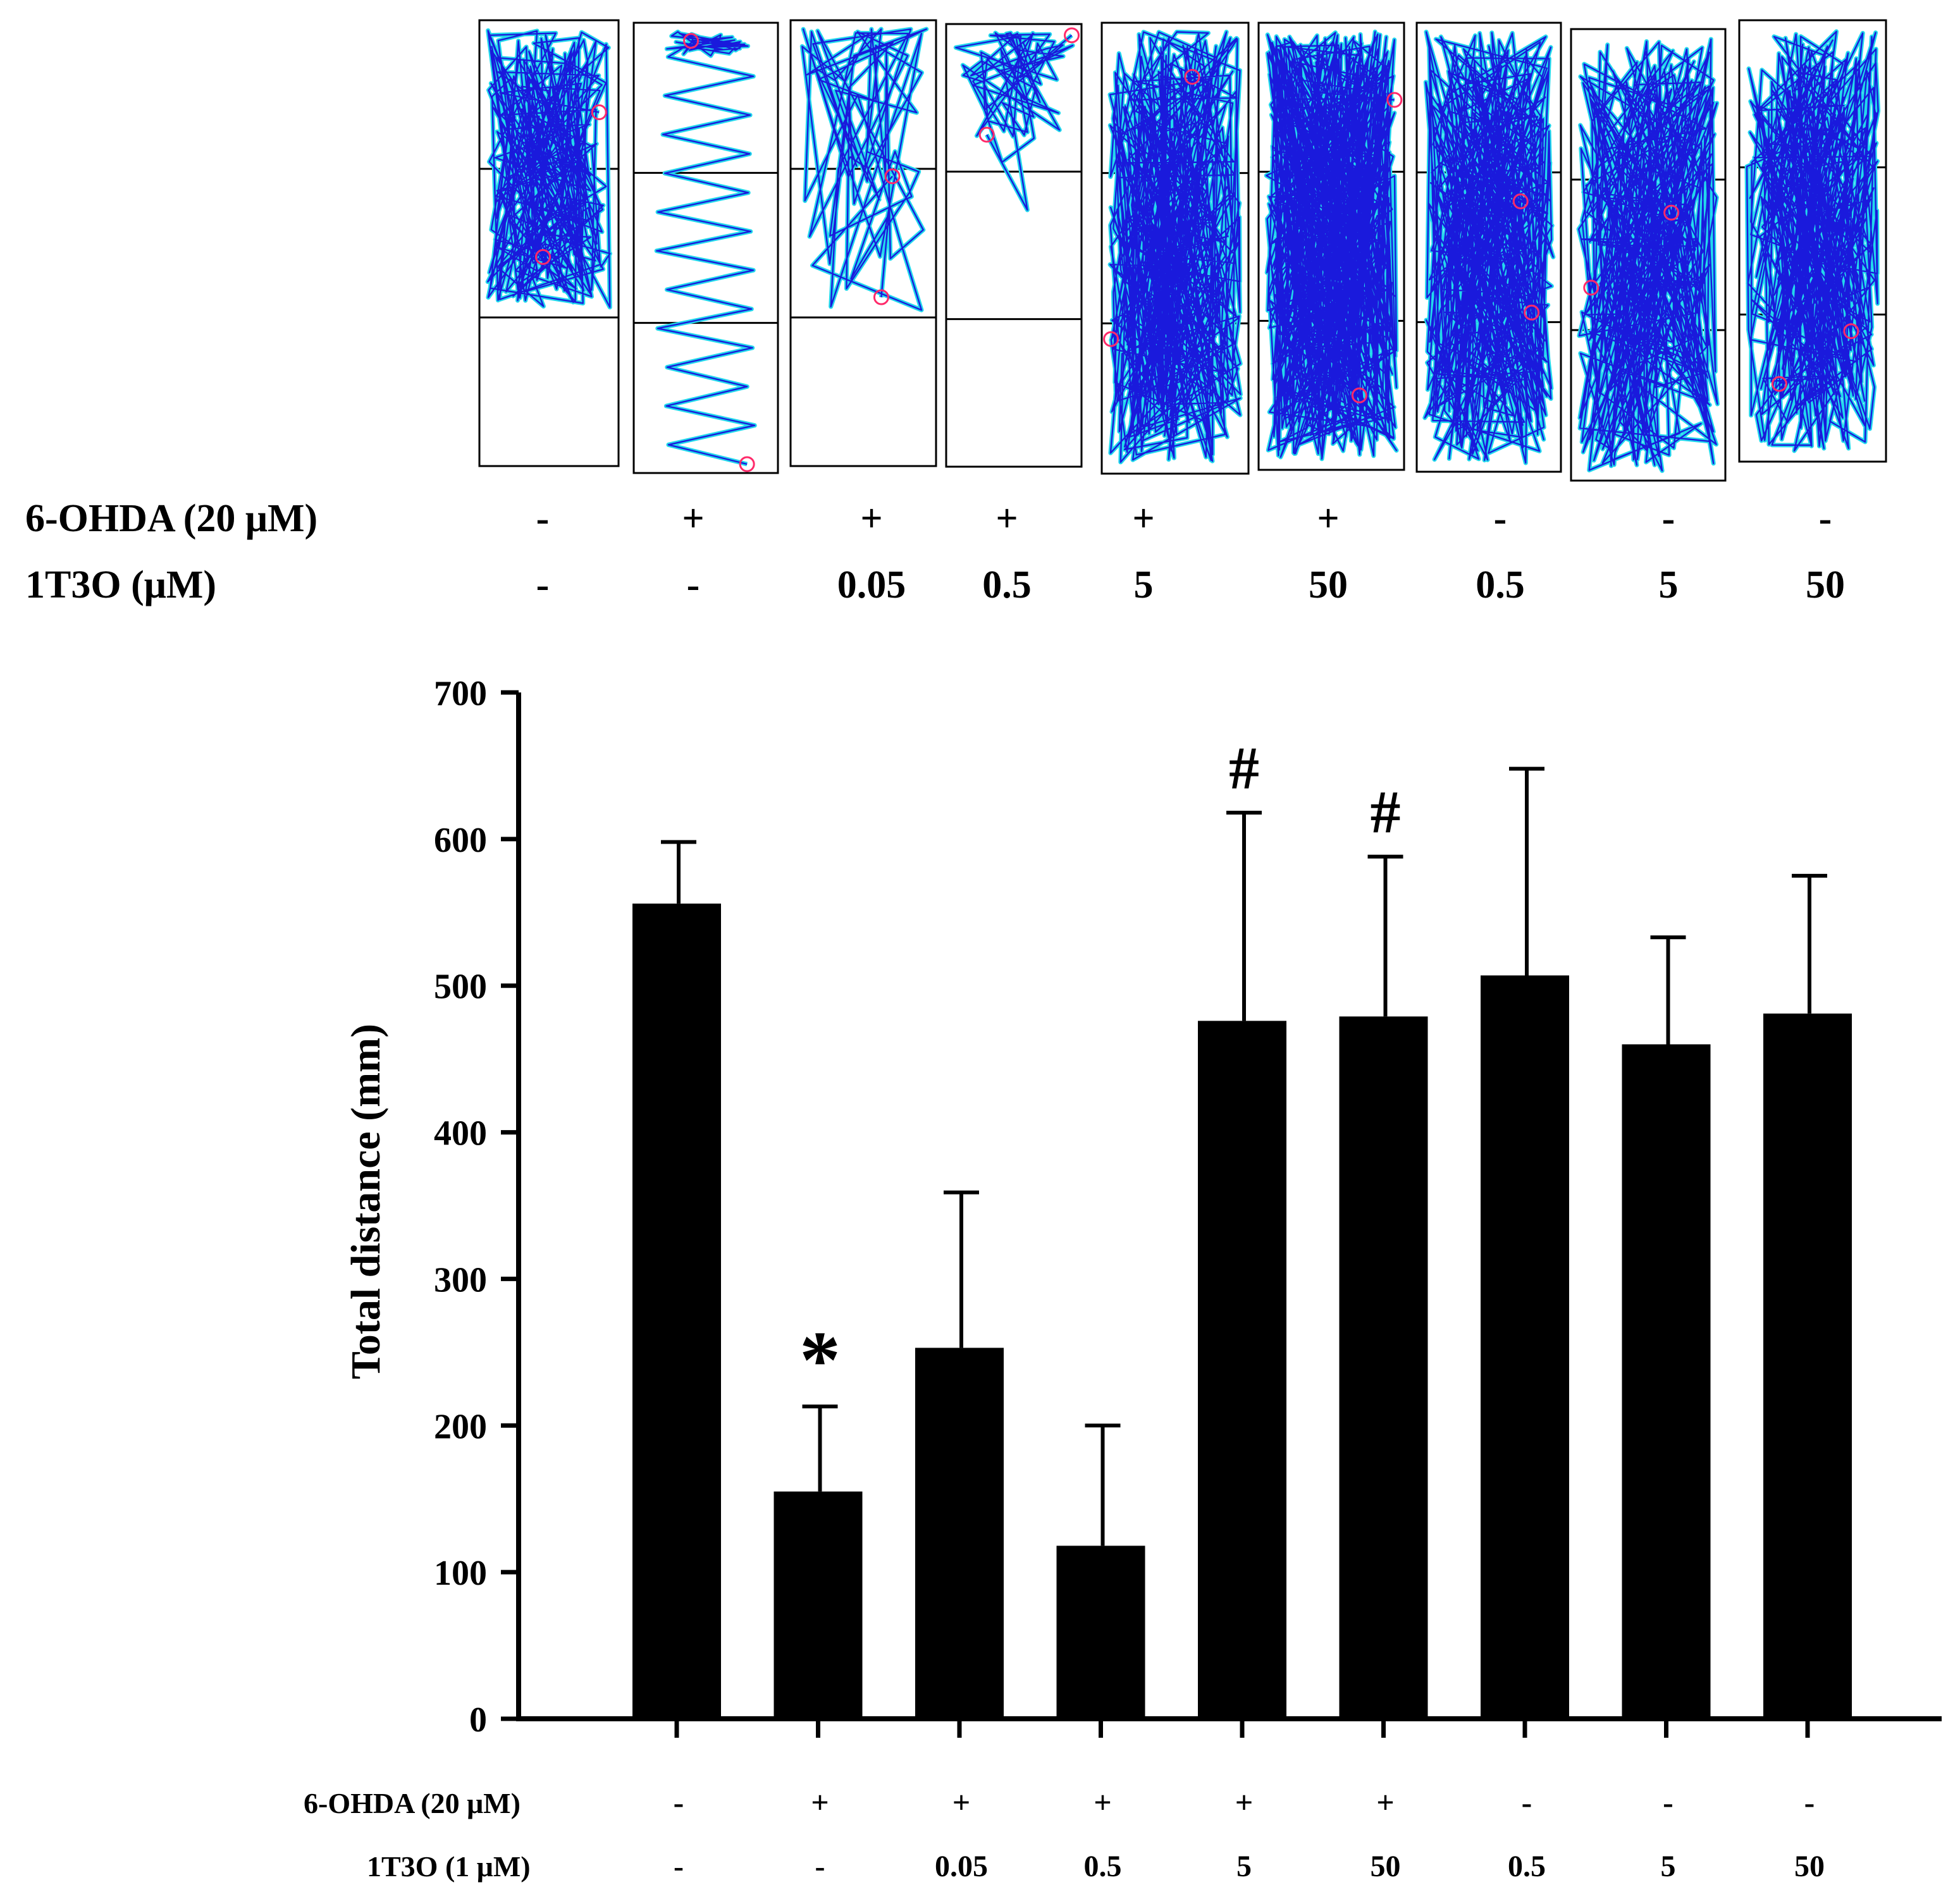 The image size is (1960, 1899). I want to click on y-tick-label: 400, so click(461, 1134).